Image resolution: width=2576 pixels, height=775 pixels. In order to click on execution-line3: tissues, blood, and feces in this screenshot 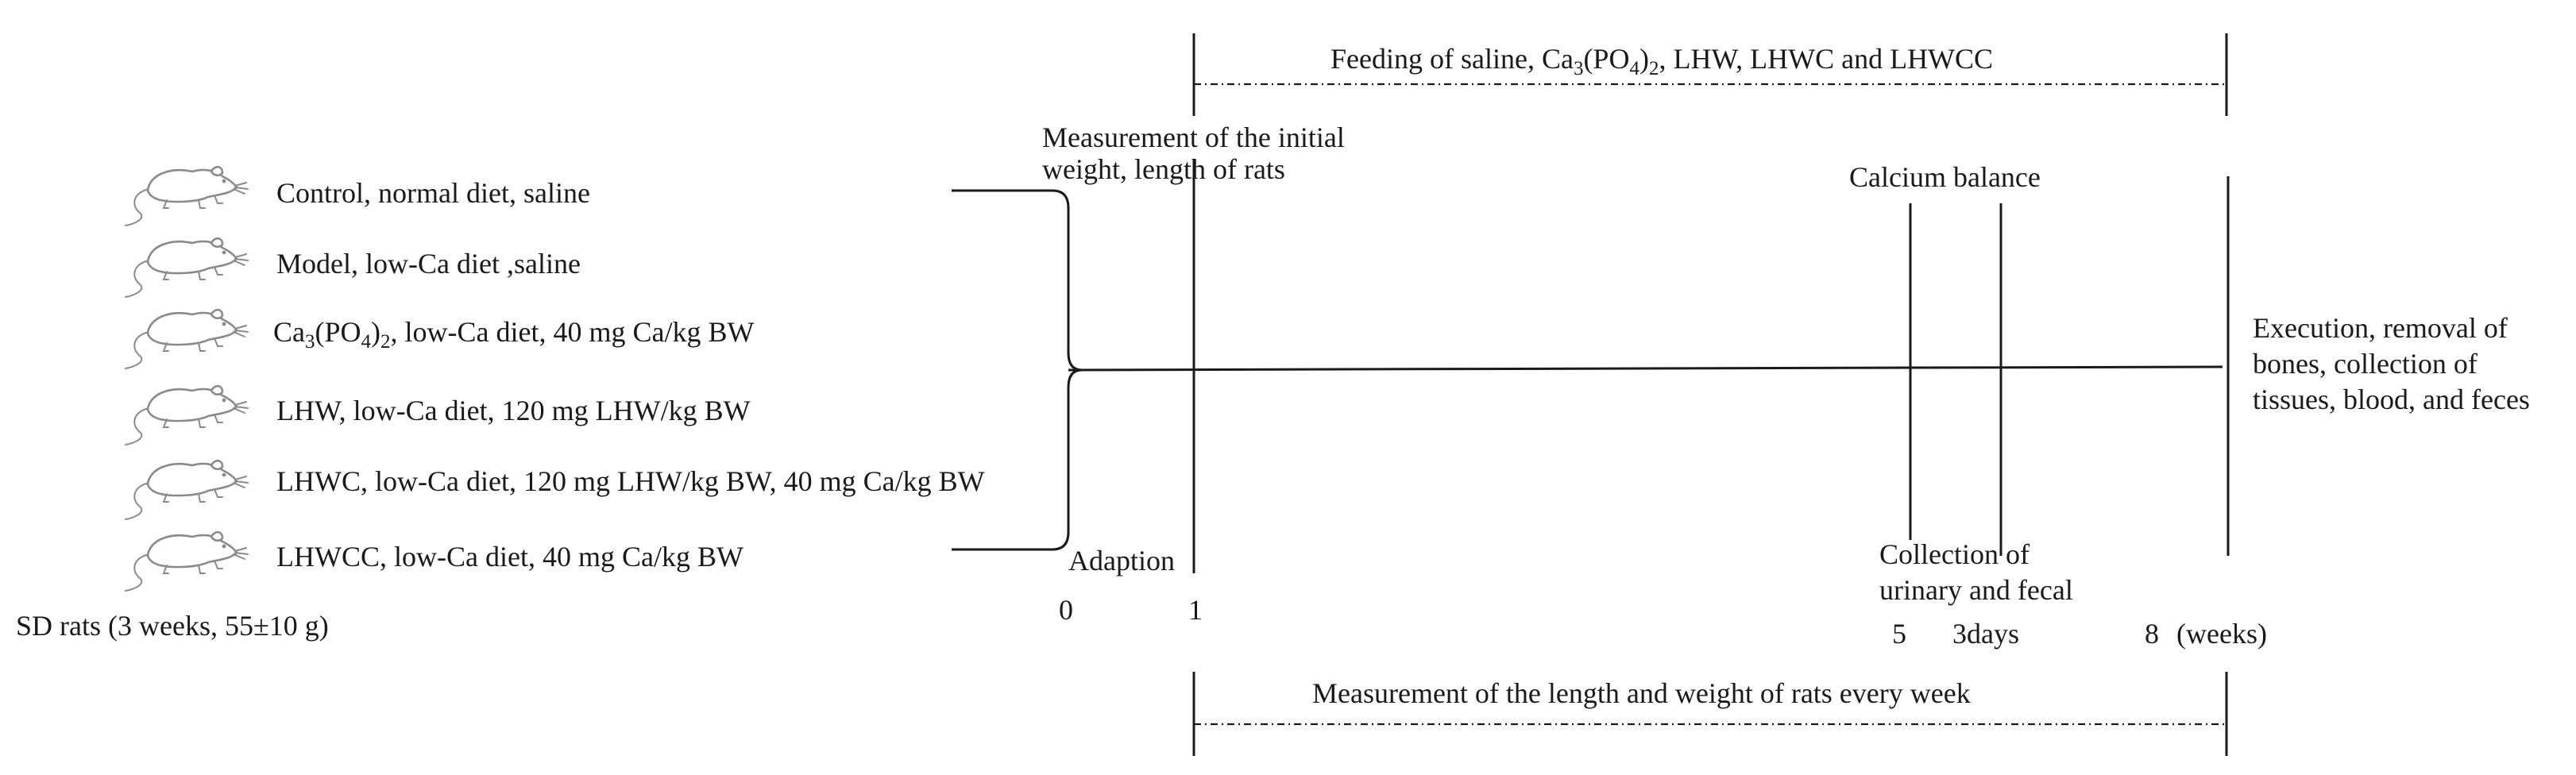, I will do `click(2391, 399)`.